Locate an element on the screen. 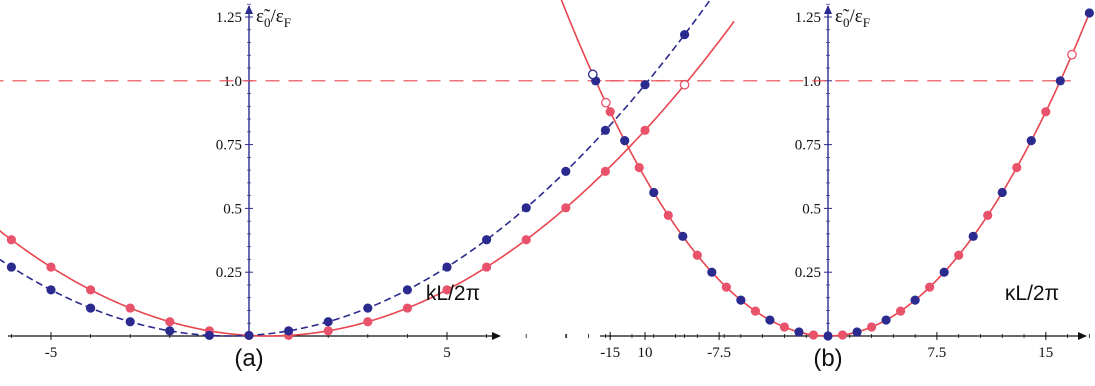  panel-label: (b) is located at coordinates (827, 358).